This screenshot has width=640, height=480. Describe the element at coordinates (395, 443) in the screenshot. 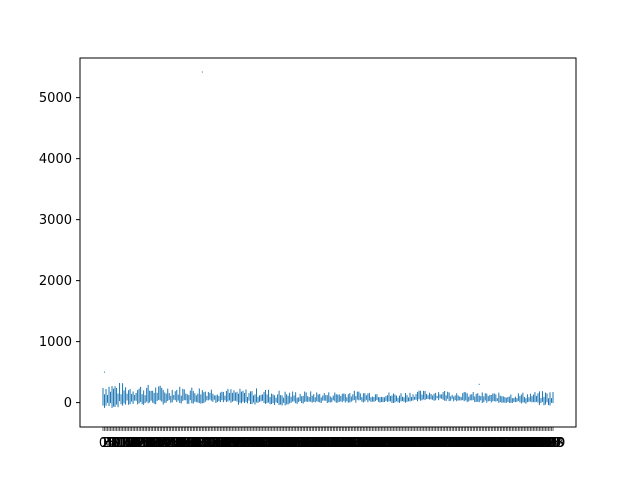

I see `x-tick-label: 194` at that location.